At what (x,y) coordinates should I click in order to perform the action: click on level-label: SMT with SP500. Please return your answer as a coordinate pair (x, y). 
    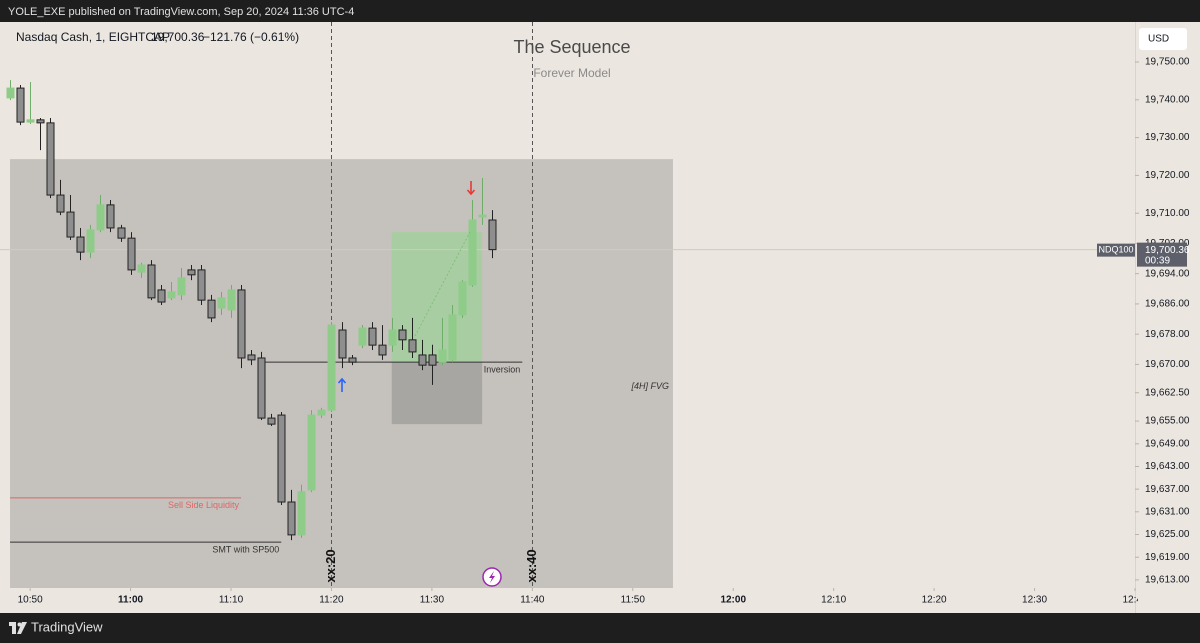
    Looking at the image, I should click on (245, 549).